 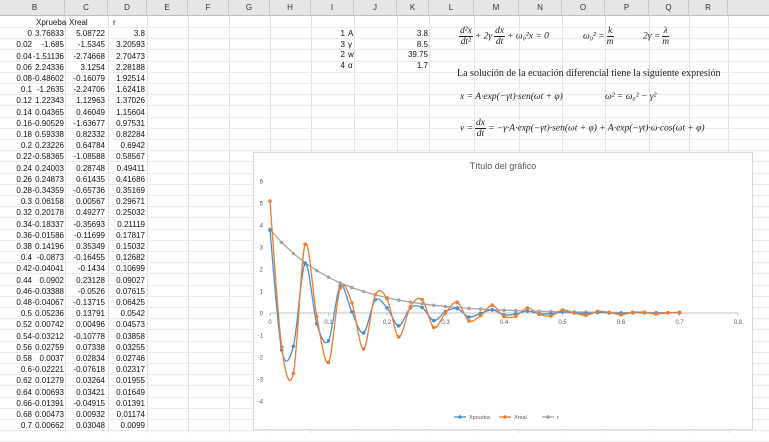 I want to click on param-name: α, so click(x=350, y=65).